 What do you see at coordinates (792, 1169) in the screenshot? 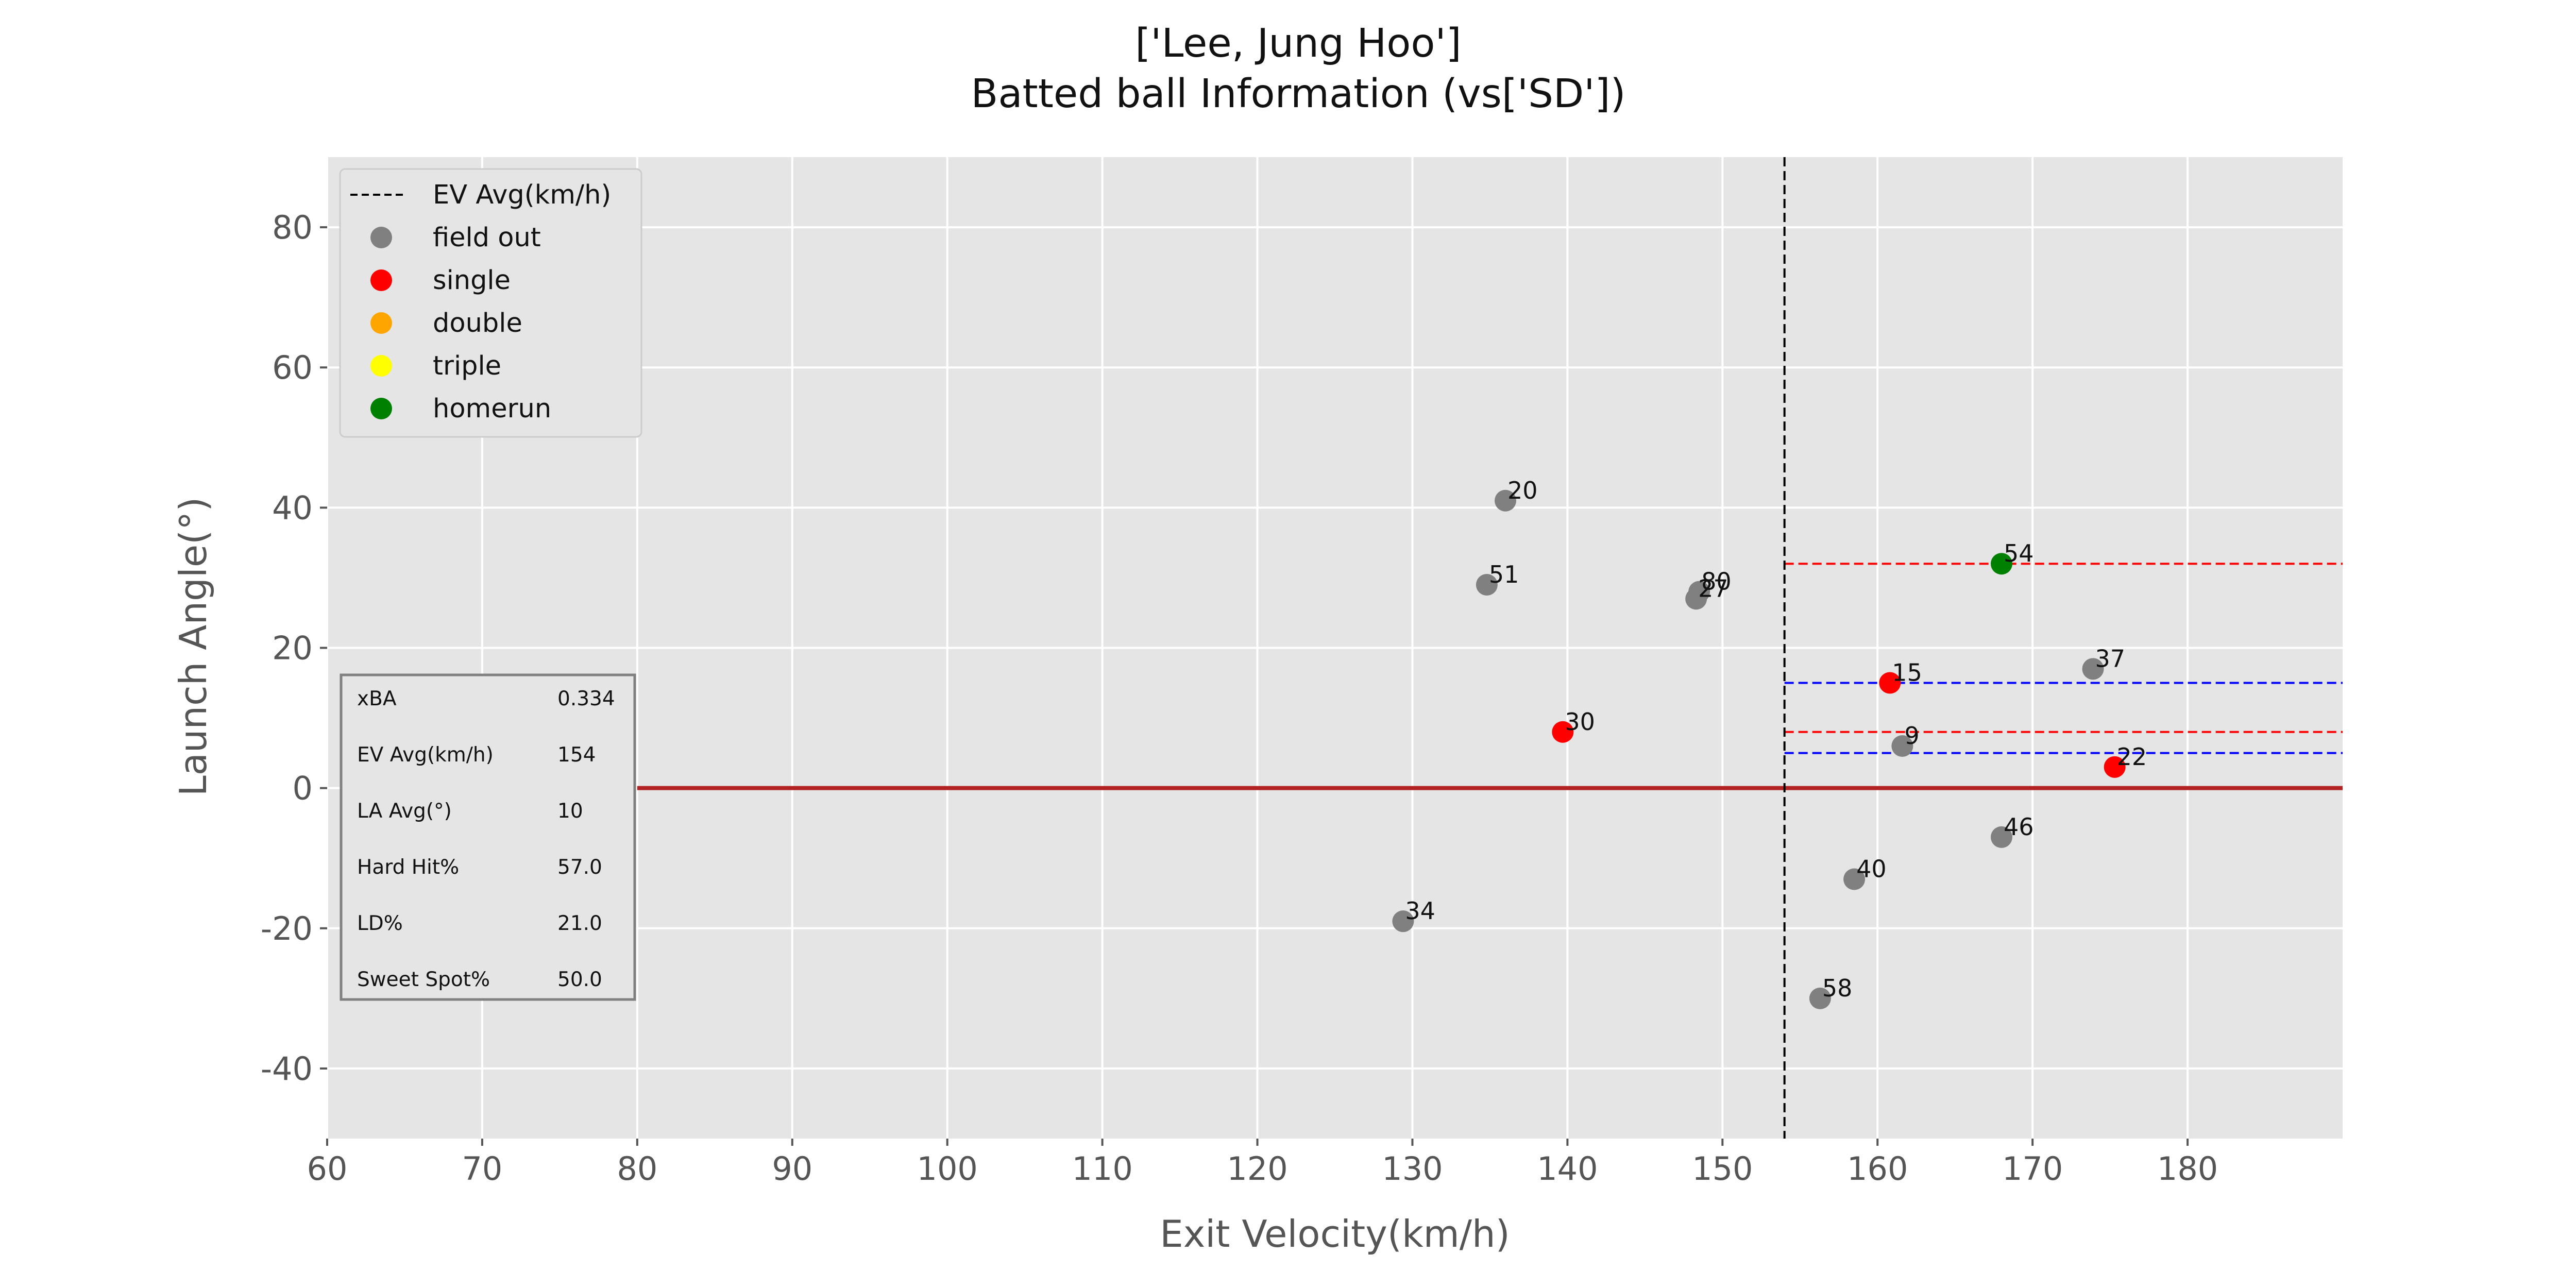
I see `x-tick-label: 90` at bounding box center [792, 1169].